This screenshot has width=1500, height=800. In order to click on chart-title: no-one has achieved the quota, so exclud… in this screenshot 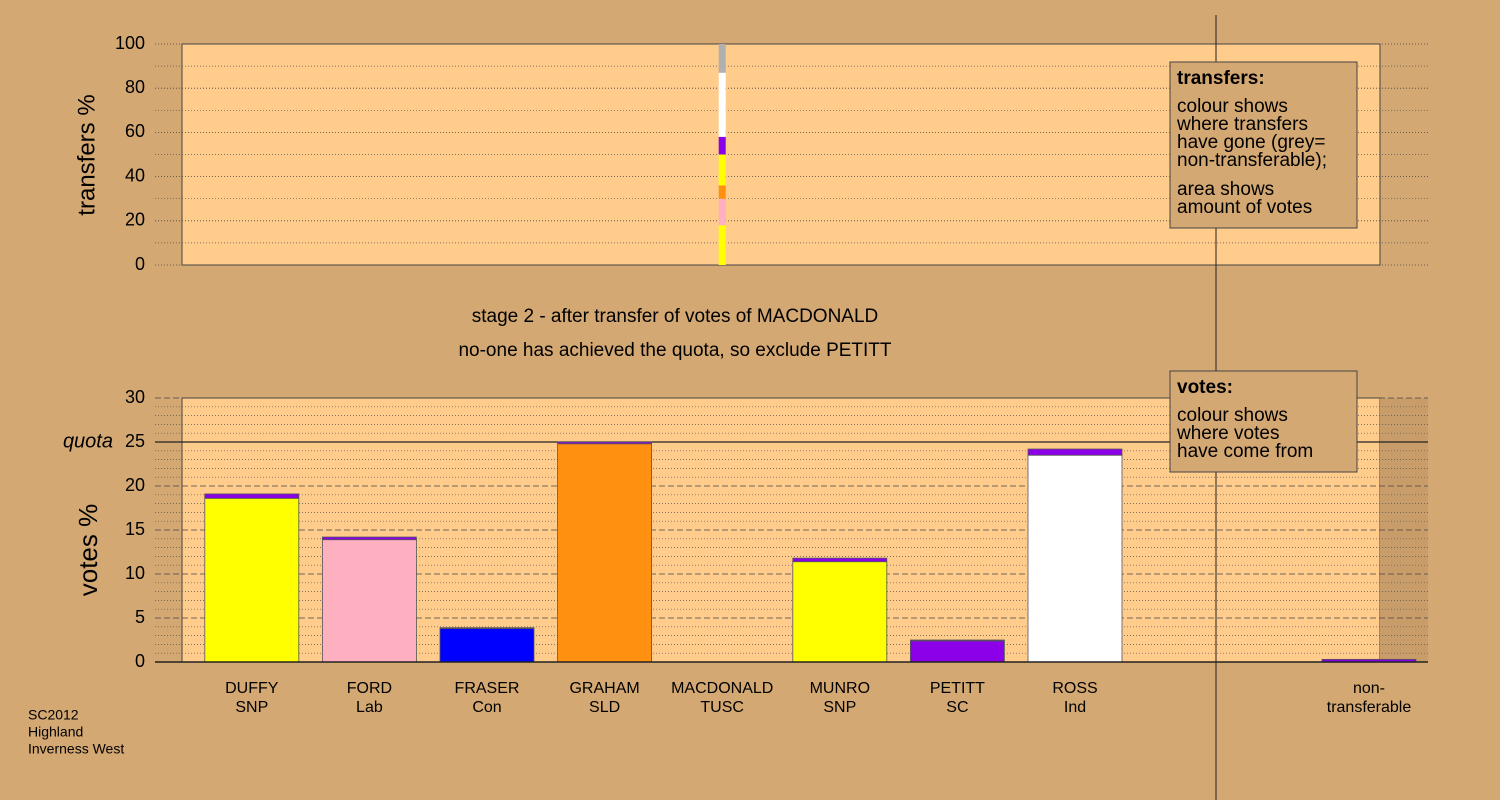, I will do `click(674, 350)`.